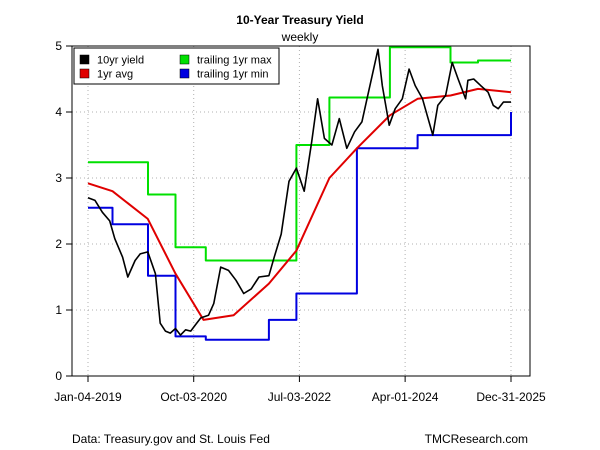 The image size is (600, 450). I want to click on source-note: Data: Treasury.gov and St. Louis Fed, so click(171, 439).